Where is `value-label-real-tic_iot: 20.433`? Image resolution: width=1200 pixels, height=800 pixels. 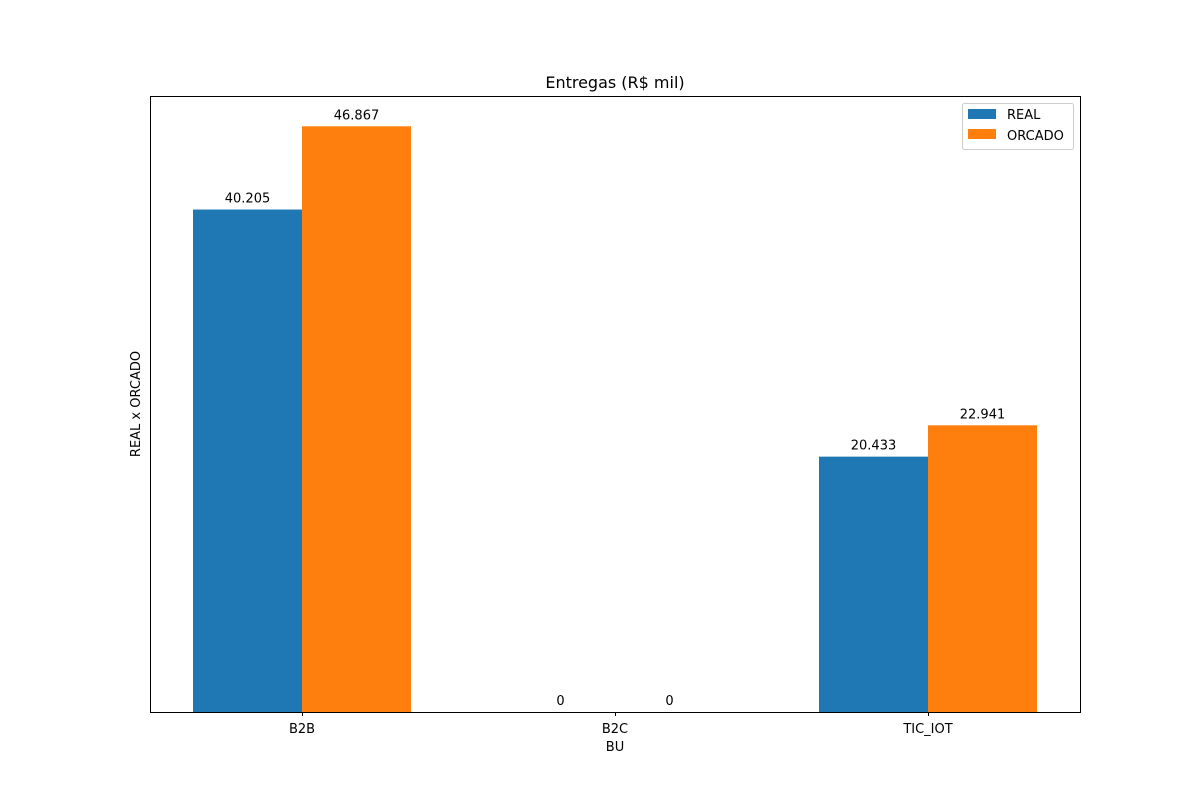
value-label-real-tic_iot: 20.433 is located at coordinates (874, 446).